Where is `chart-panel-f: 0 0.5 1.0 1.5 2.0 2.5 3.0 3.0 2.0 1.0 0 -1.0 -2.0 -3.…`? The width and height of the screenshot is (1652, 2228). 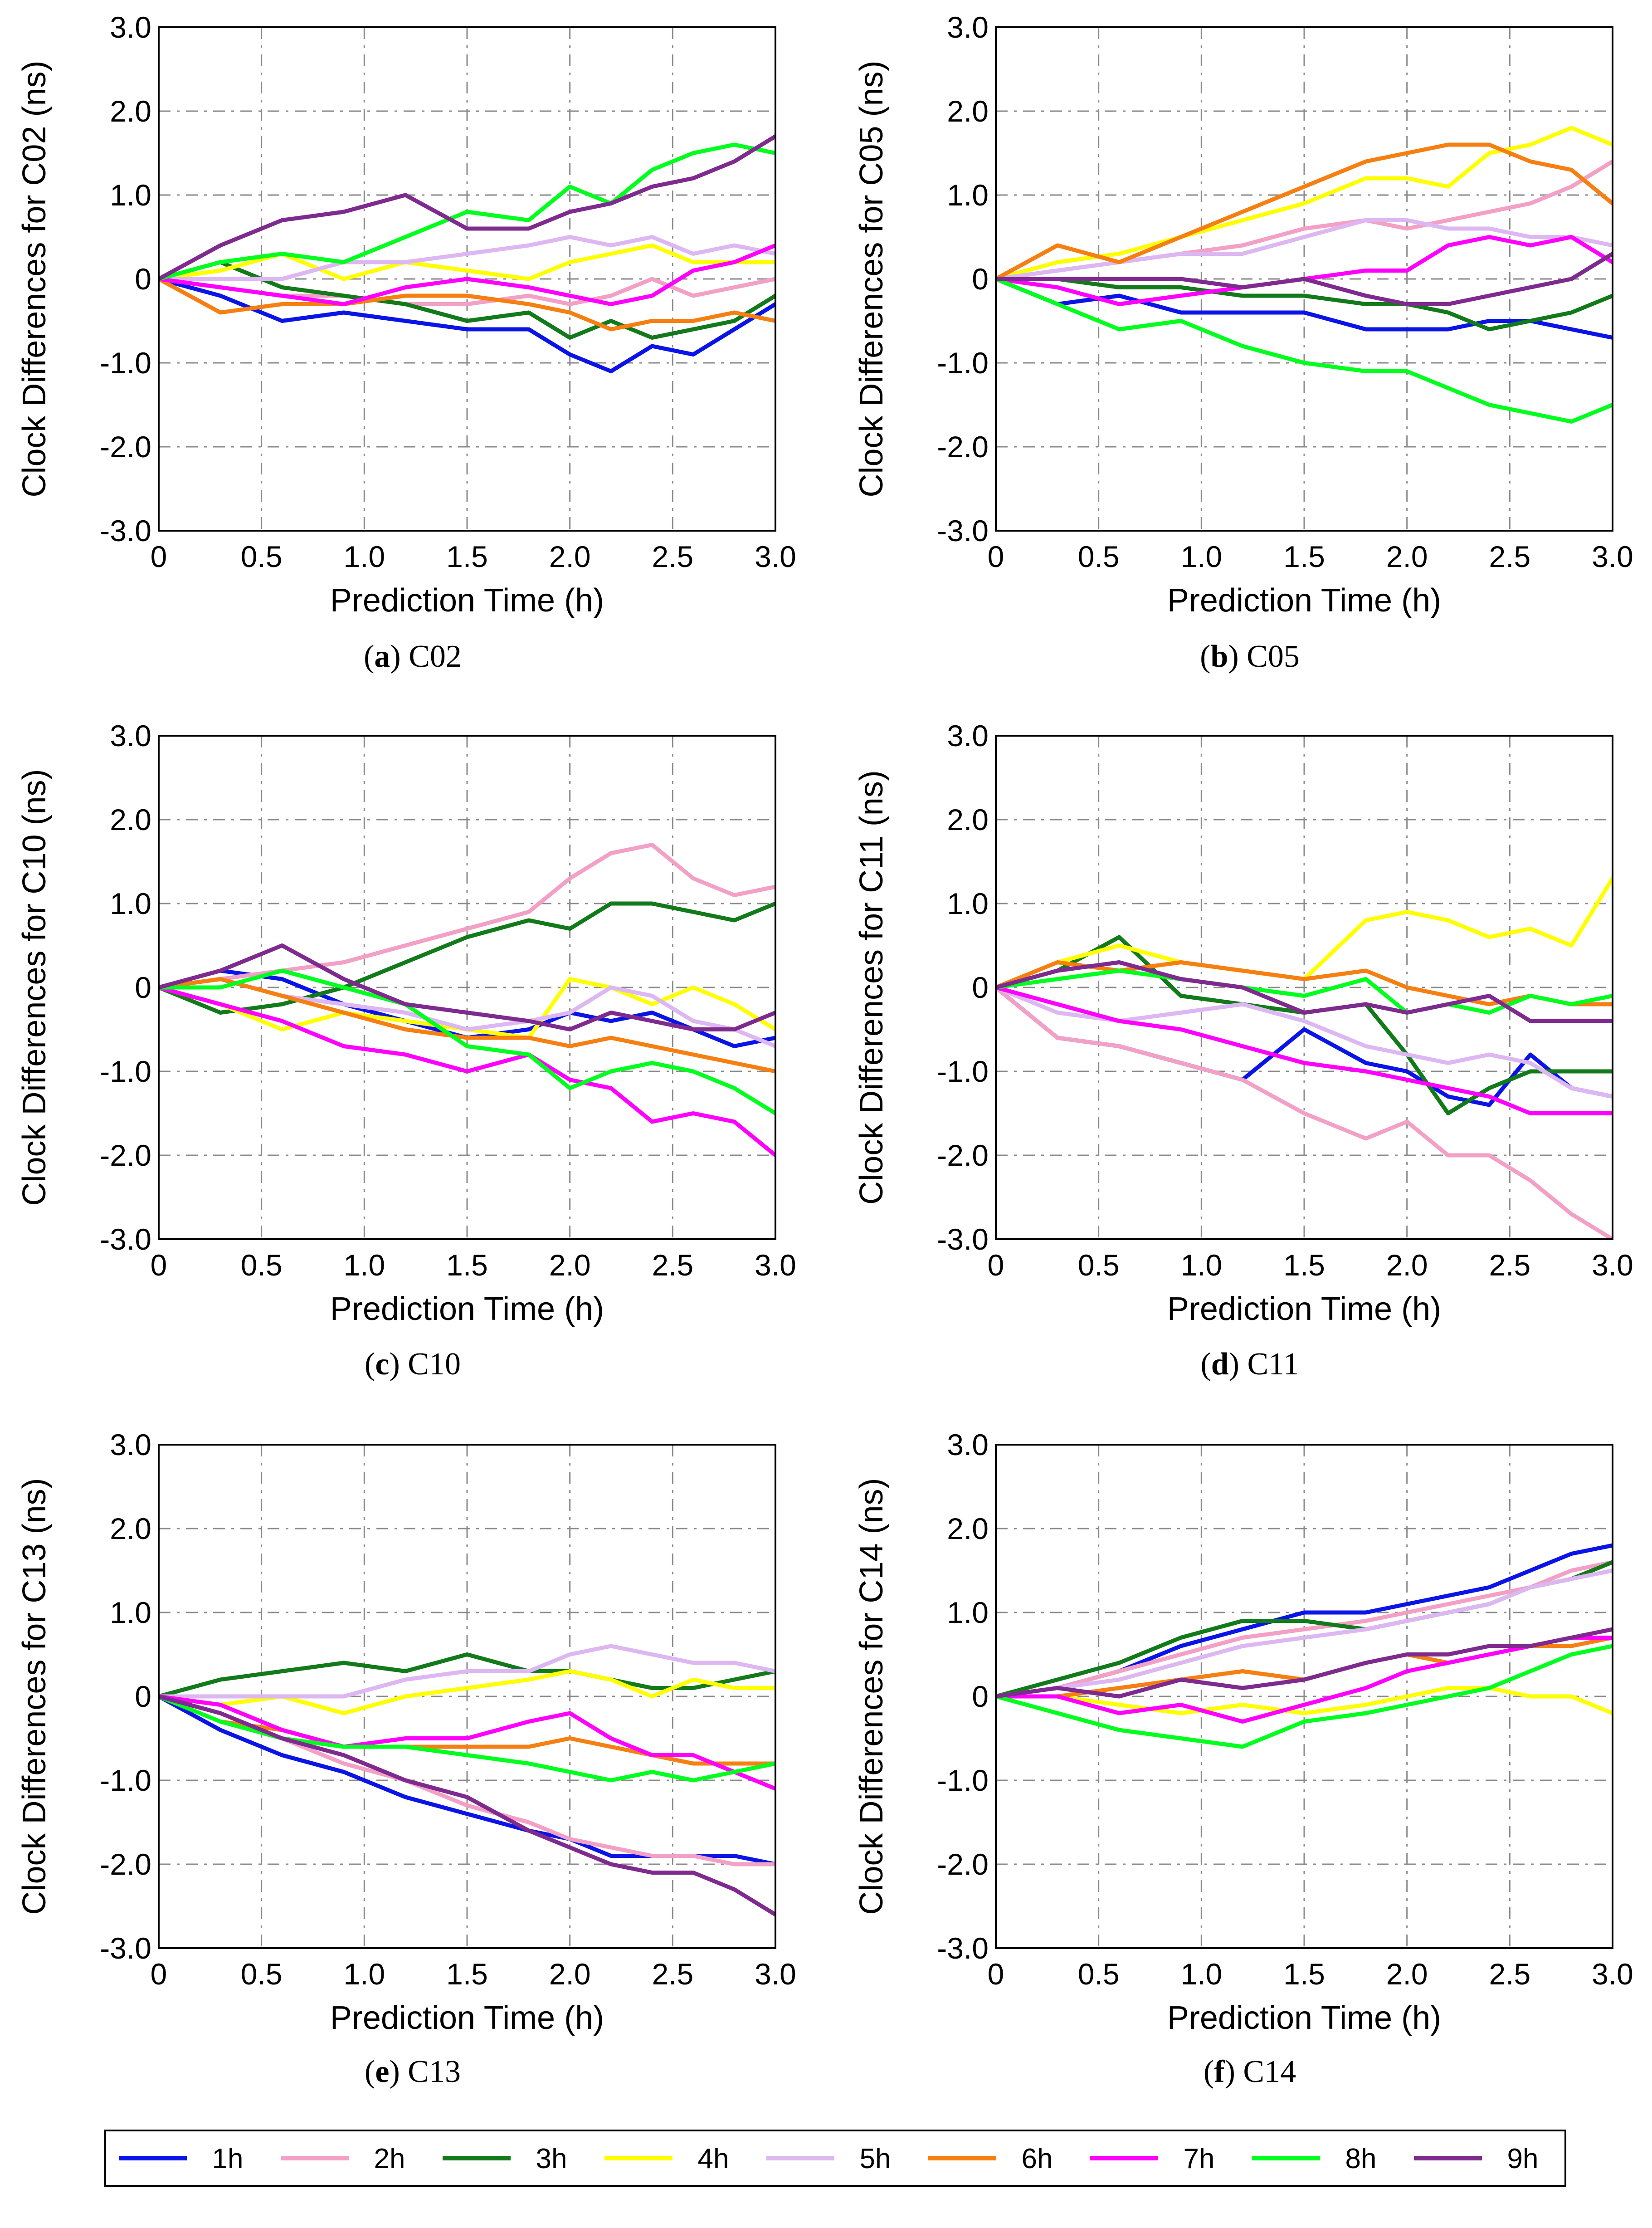
chart-panel-f: 0 0.5 1.0 1.5 2.0 2.5 3.0 3.0 2.0 1.0 0 -1.0 -2.0 -3.… is located at coordinates (1243, 1758).